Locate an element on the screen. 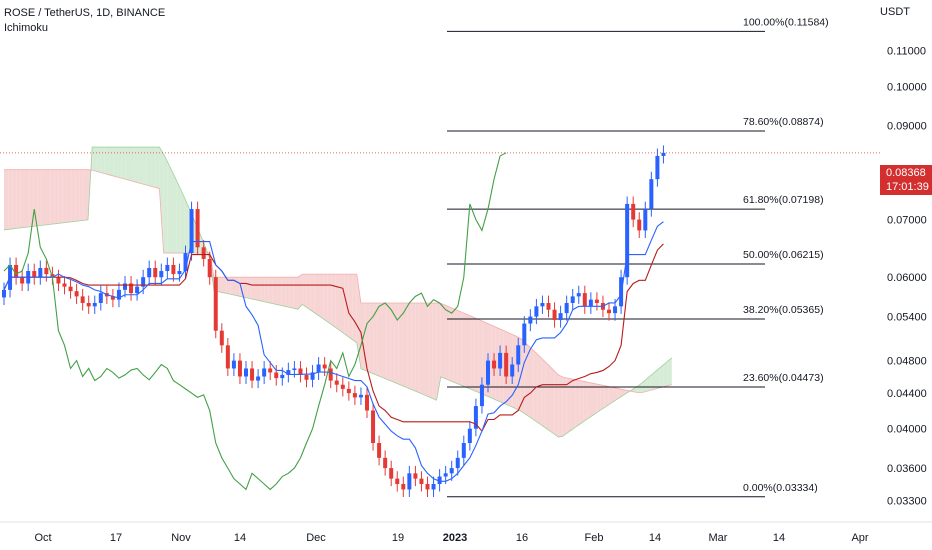 Image resolution: width=932 pixels, height=550 pixels. fib-level-label: 78.60%(0.08874) is located at coordinates (783, 122).